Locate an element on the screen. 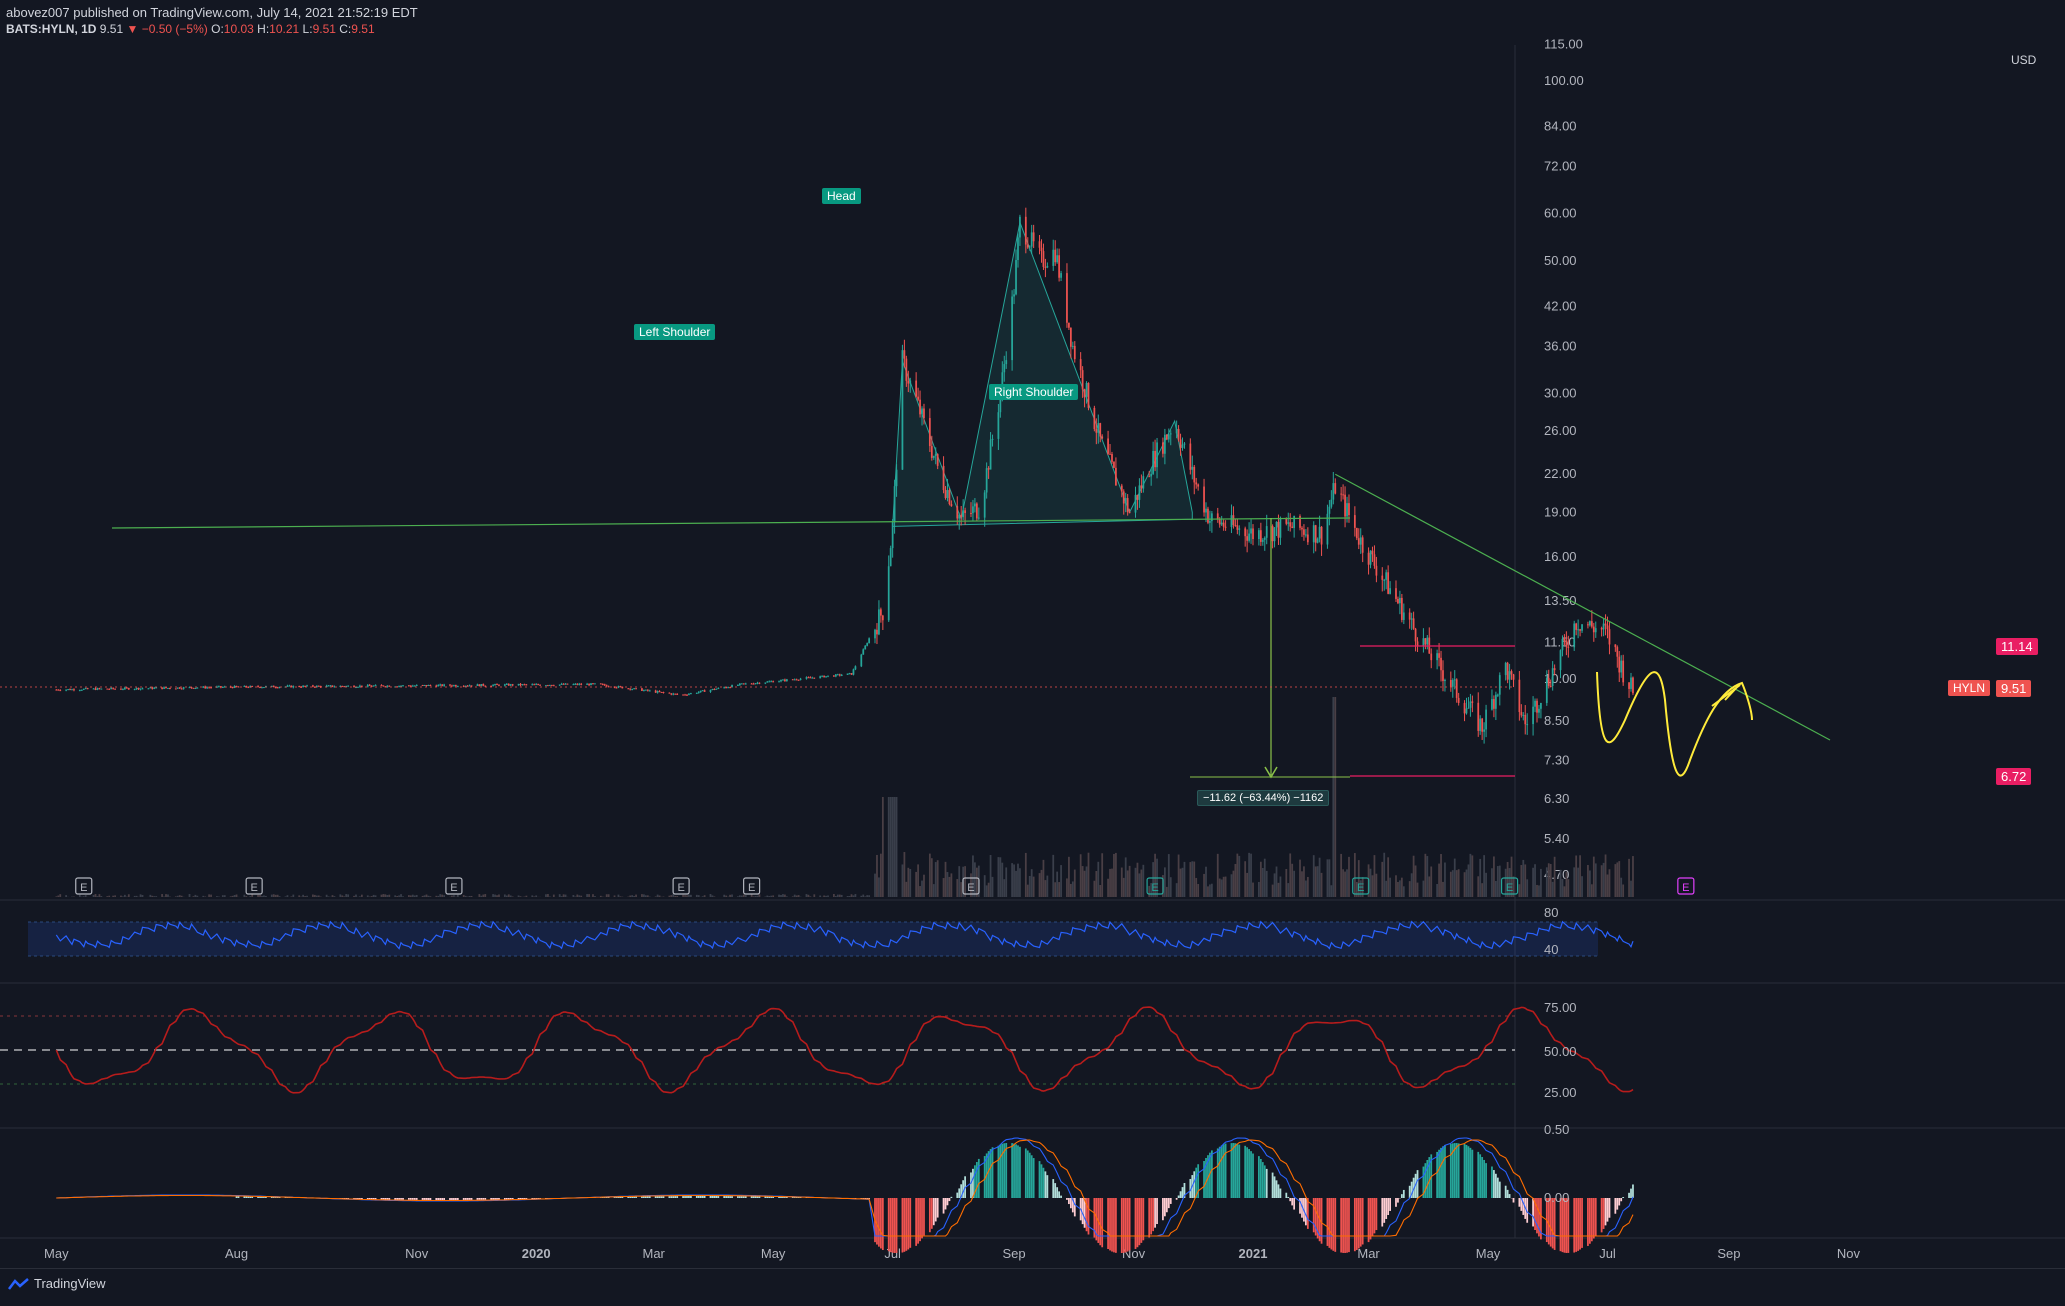 The height and width of the screenshot is (1306, 2065). stoch-tick-label: 75.00 is located at coordinates (1560, 1007).